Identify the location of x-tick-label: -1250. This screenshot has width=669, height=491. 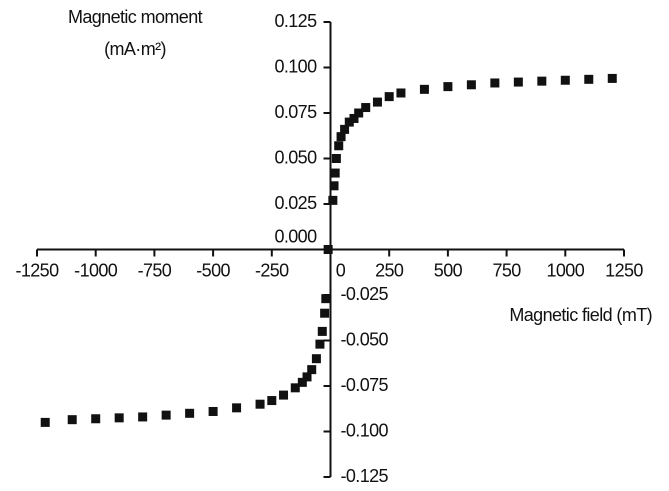
(37, 270).